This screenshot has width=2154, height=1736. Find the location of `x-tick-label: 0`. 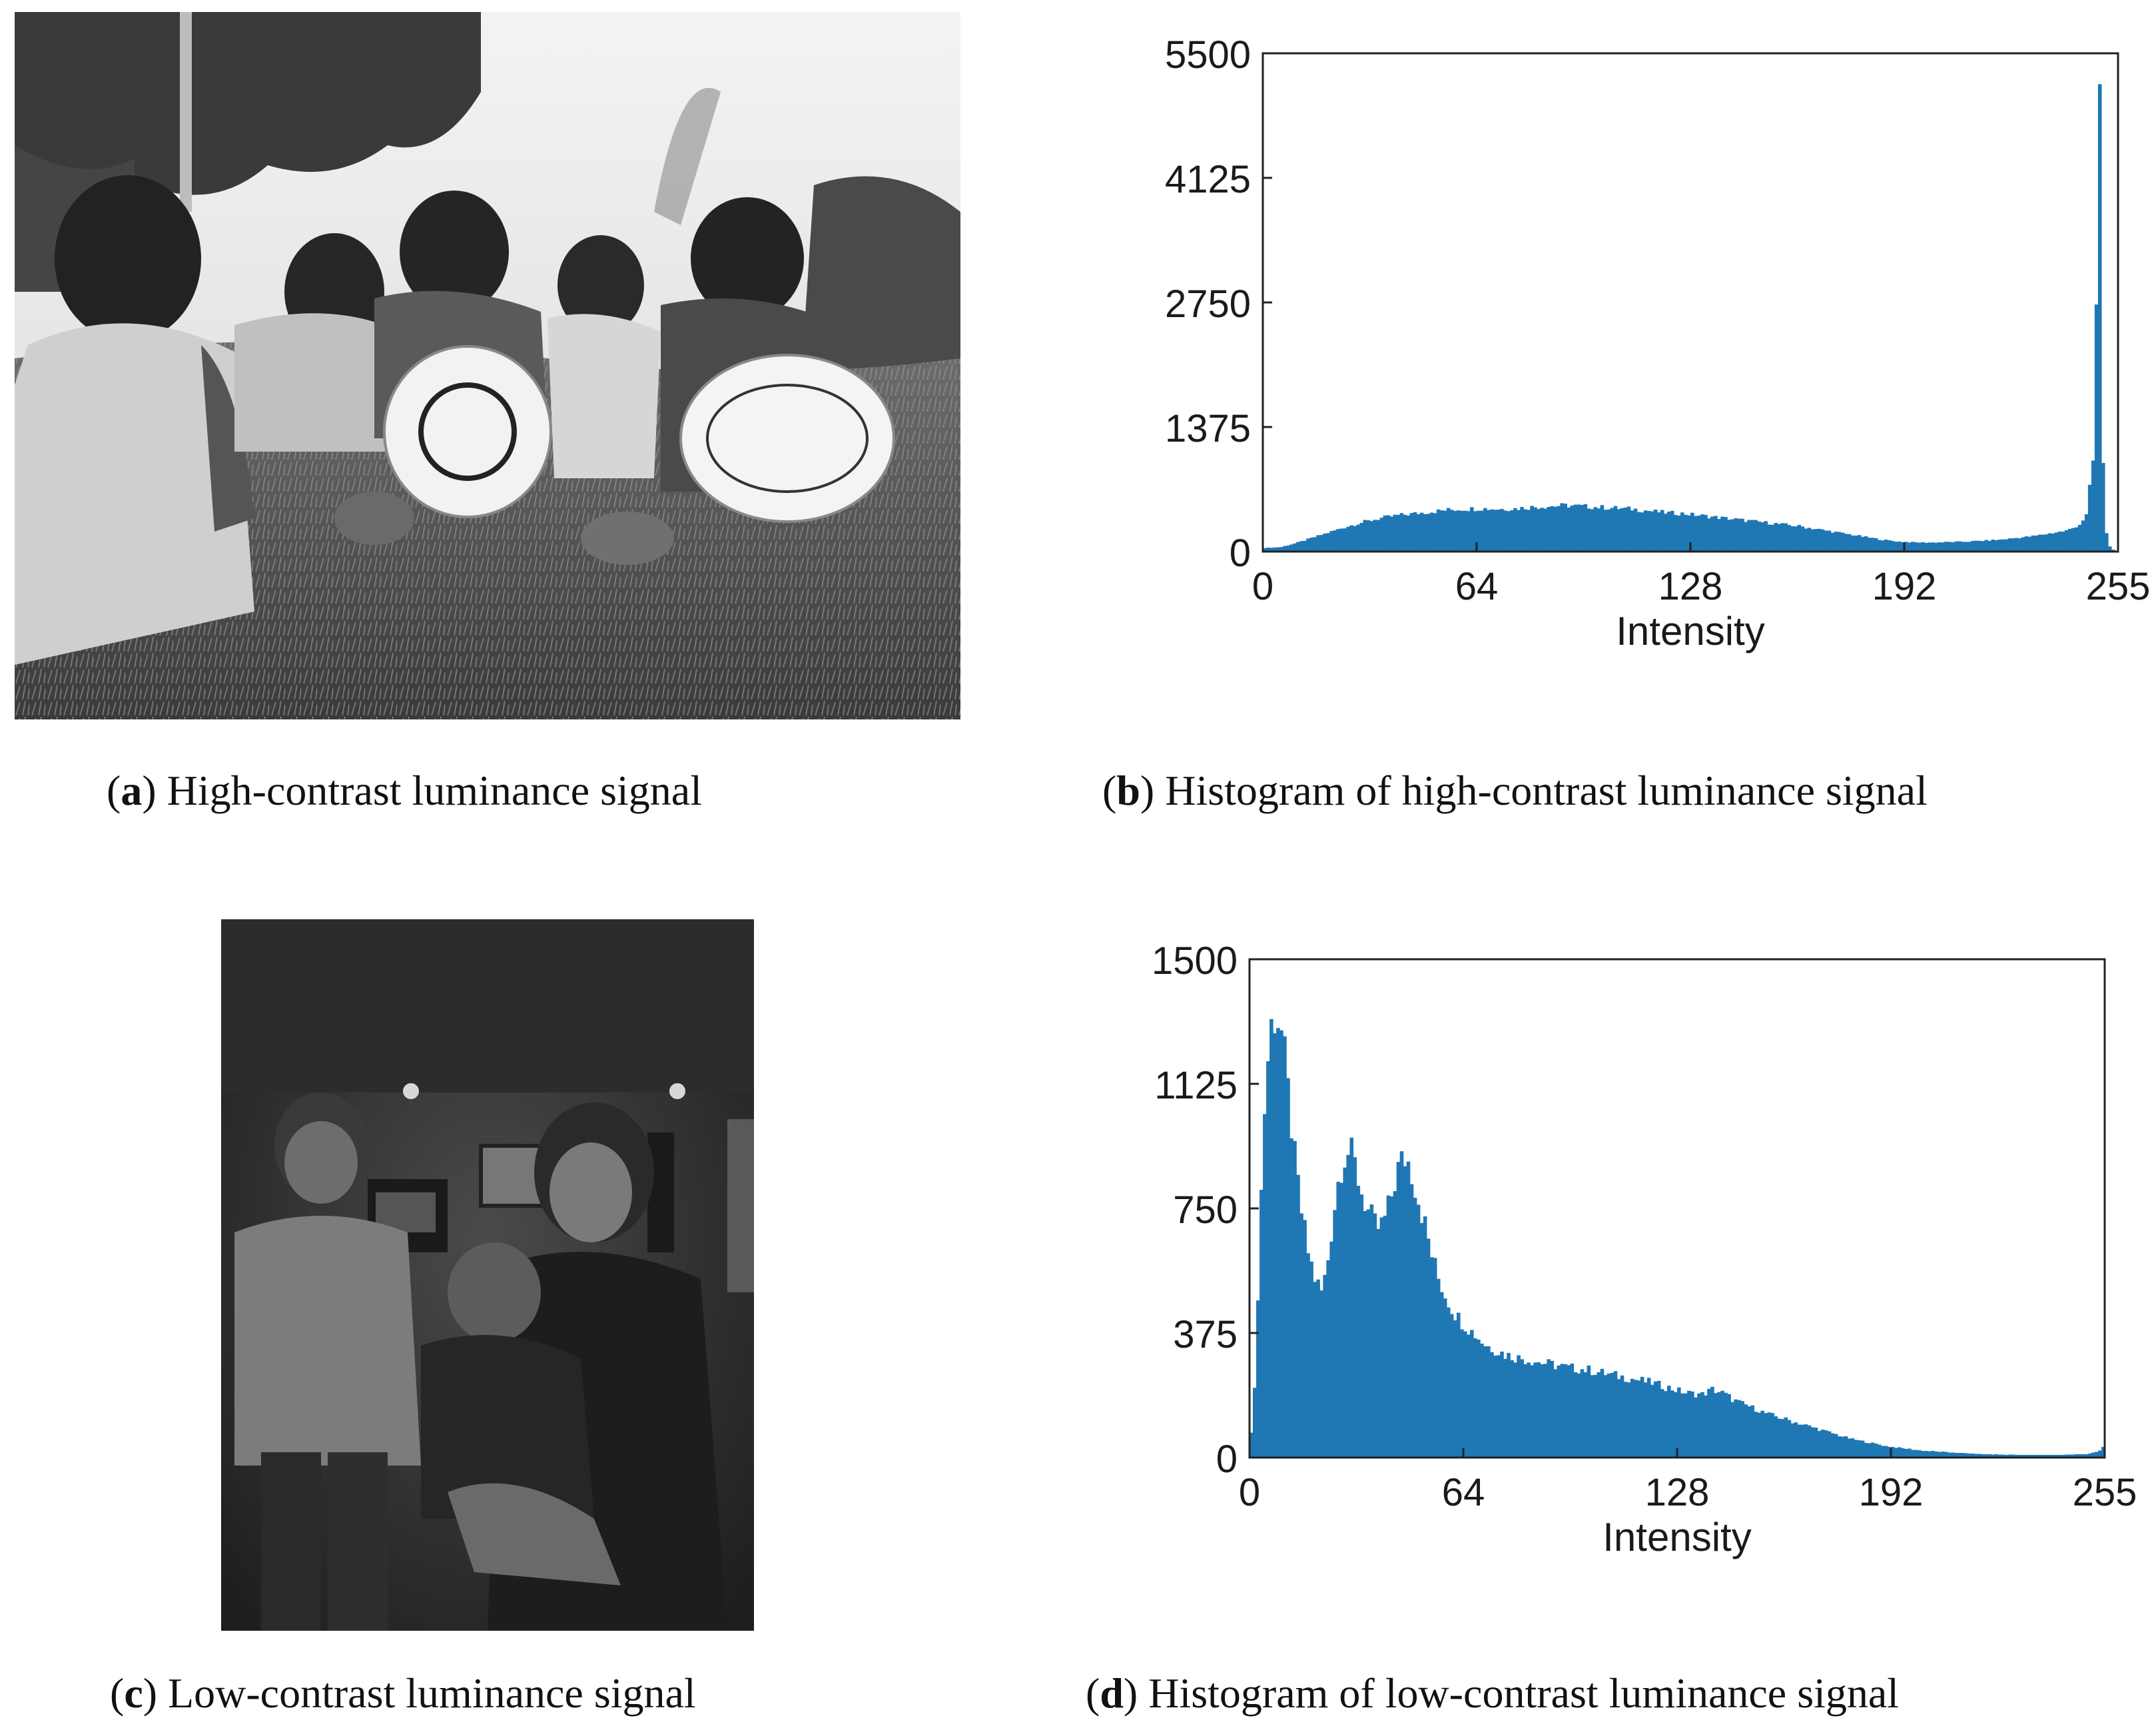

x-tick-label: 0 is located at coordinates (1262, 586).